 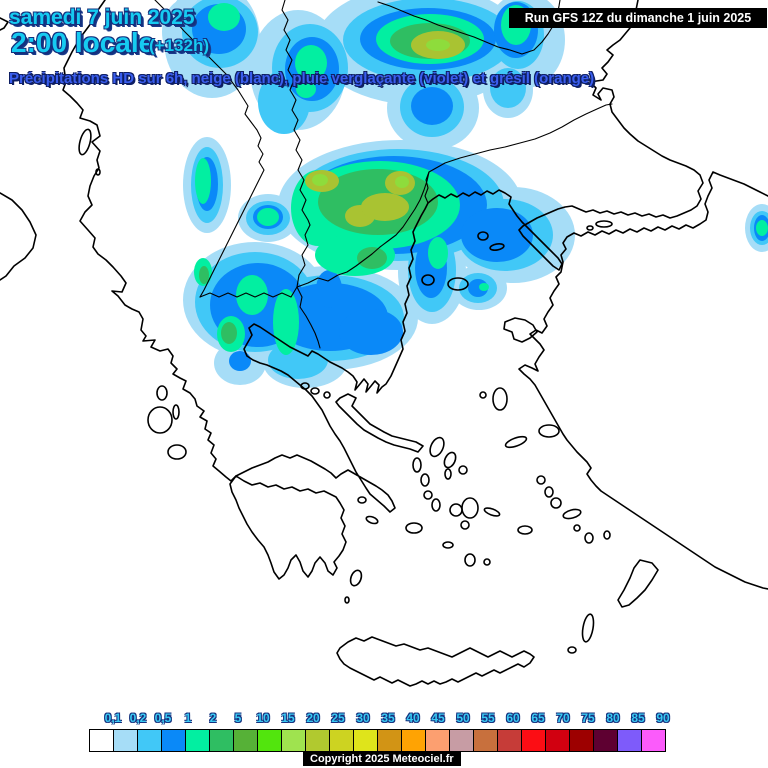 I want to click on coastline-italy-heel, so click(x=18, y=236).